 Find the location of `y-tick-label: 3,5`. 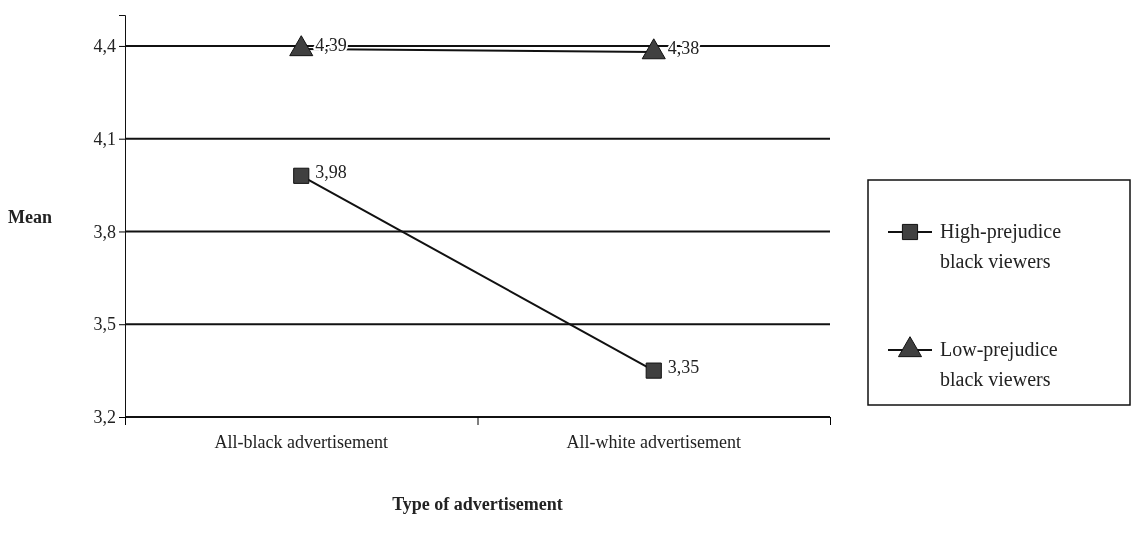

y-tick-label: 3,5 is located at coordinates (104, 324).